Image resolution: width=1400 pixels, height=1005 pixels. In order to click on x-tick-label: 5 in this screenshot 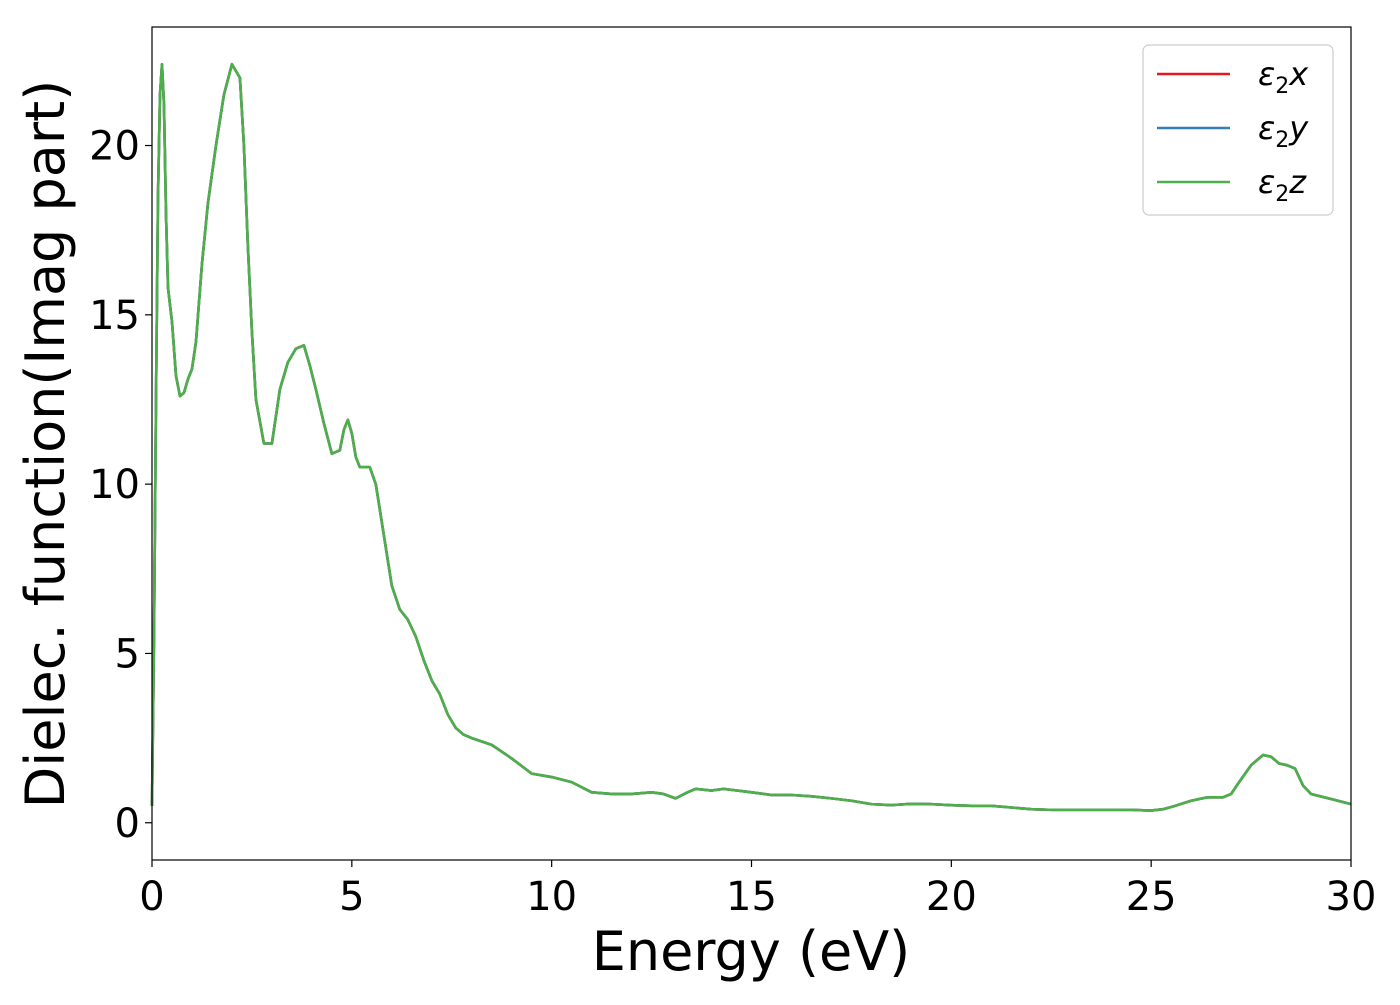, I will do `click(351, 897)`.